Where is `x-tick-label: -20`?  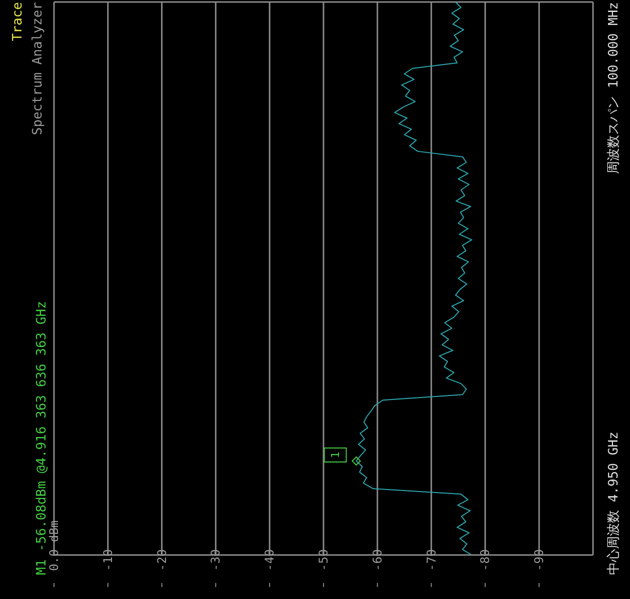 x-tick-label: -20 is located at coordinates (161, 560).